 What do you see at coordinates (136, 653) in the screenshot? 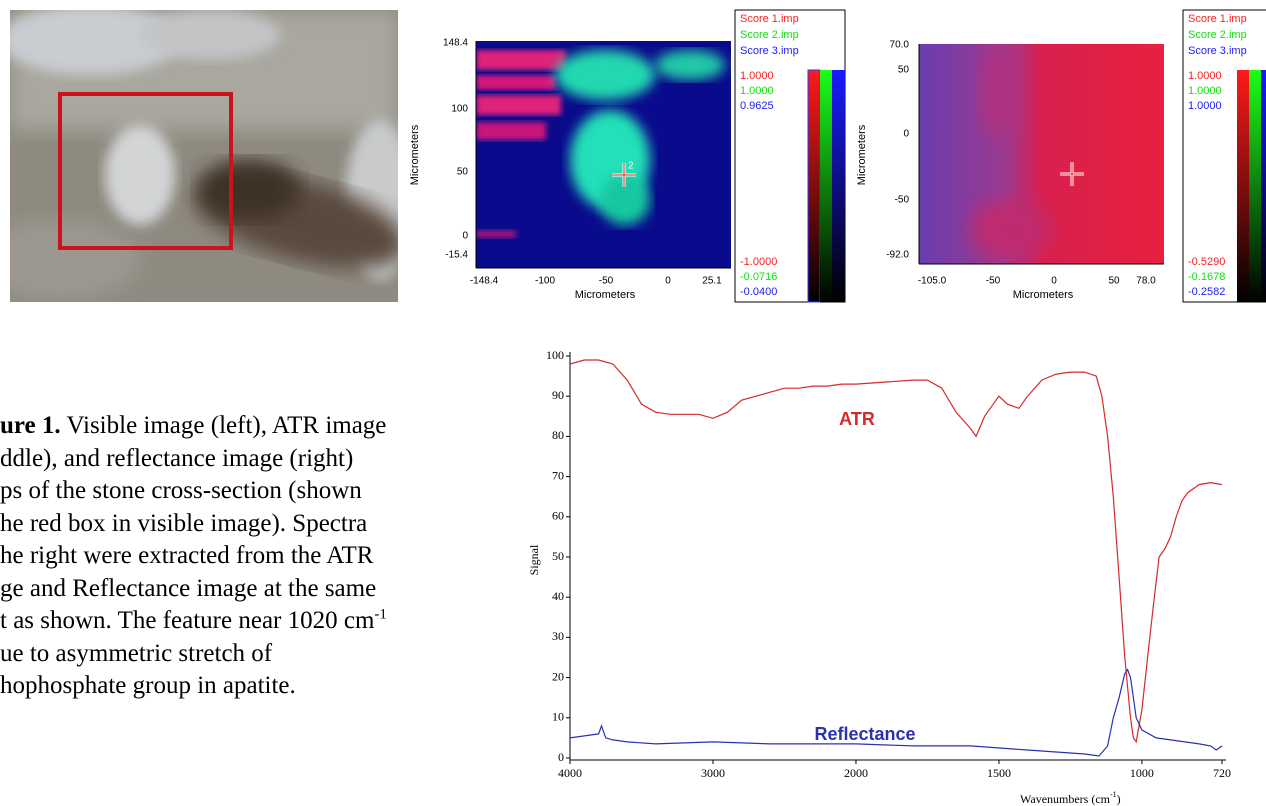
I see `caption-line: ue to asymmetric stretch of` at bounding box center [136, 653].